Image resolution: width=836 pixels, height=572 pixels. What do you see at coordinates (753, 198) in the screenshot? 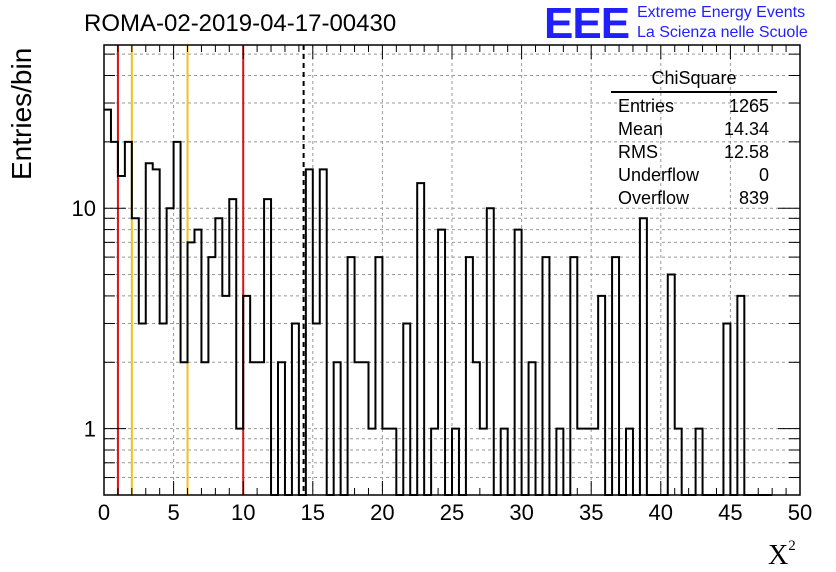
I see `stats-value: 839` at bounding box center [753, 198].